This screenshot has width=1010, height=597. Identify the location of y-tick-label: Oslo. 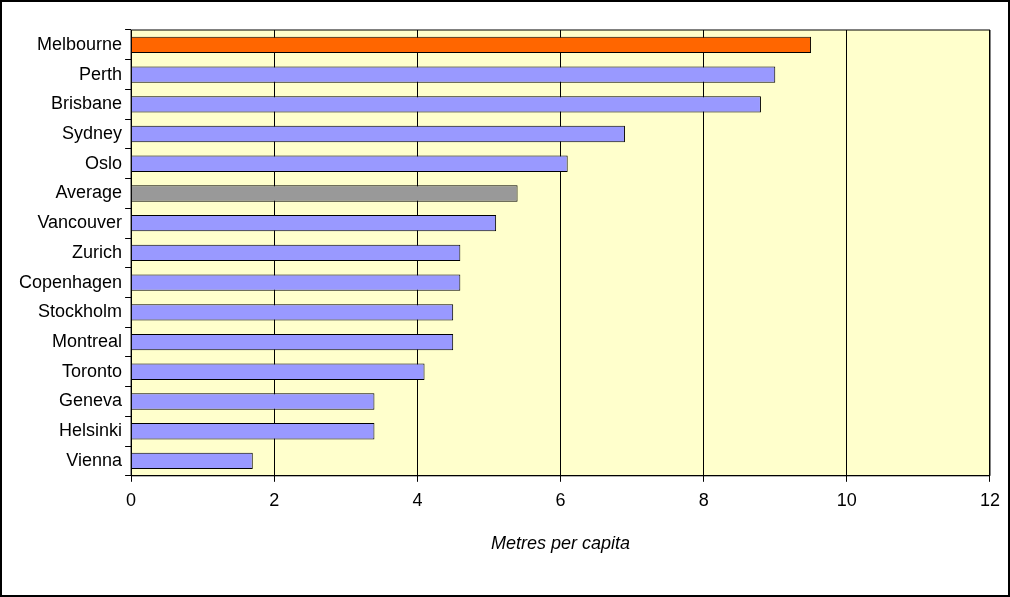
(104, 162).